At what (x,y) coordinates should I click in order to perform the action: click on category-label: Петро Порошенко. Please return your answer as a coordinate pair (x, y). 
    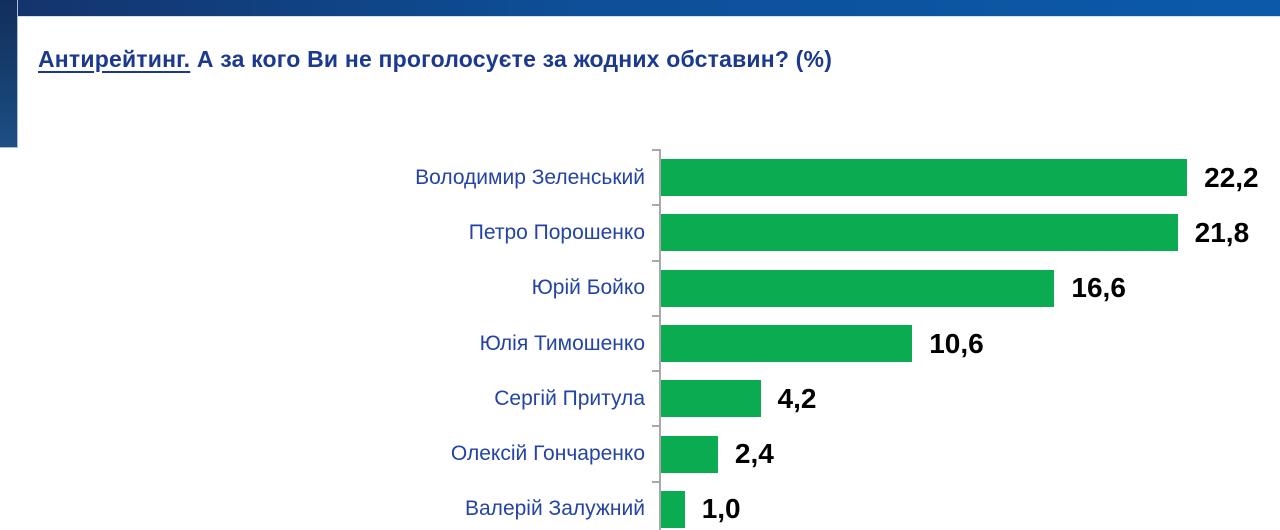
    Looking at the image, I should click on (556, 232).